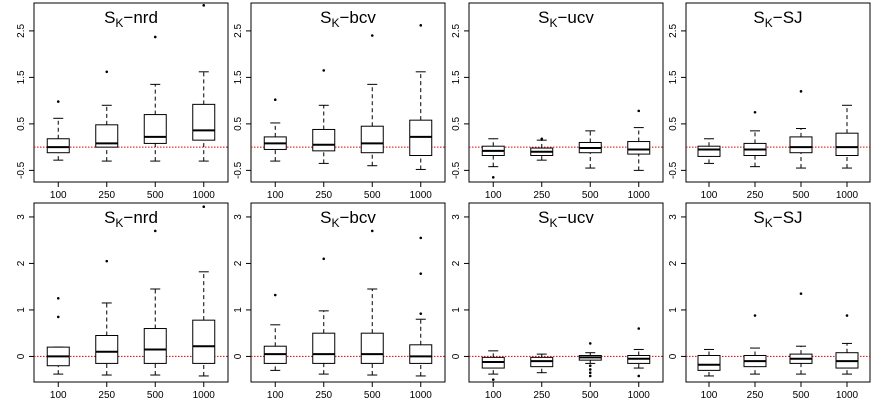 The image size is (873, 407). What do you see at coordinates (769, 101) in the screenshot?
I see `panel-4: -0.5 0.5 1.5 2.5 100 250 500 1000 SK−SJ` at bounding box center [769, 101].